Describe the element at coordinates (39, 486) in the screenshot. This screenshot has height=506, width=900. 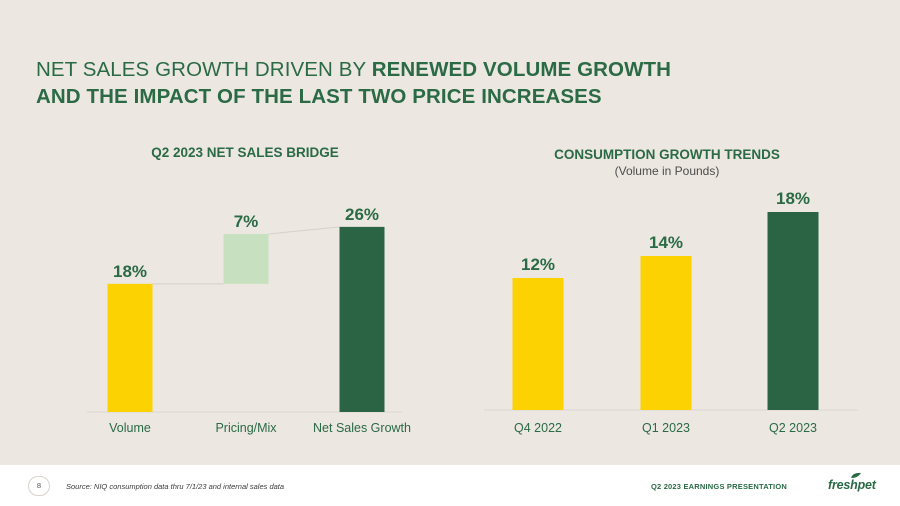
I see `page-number: 8` at that location.